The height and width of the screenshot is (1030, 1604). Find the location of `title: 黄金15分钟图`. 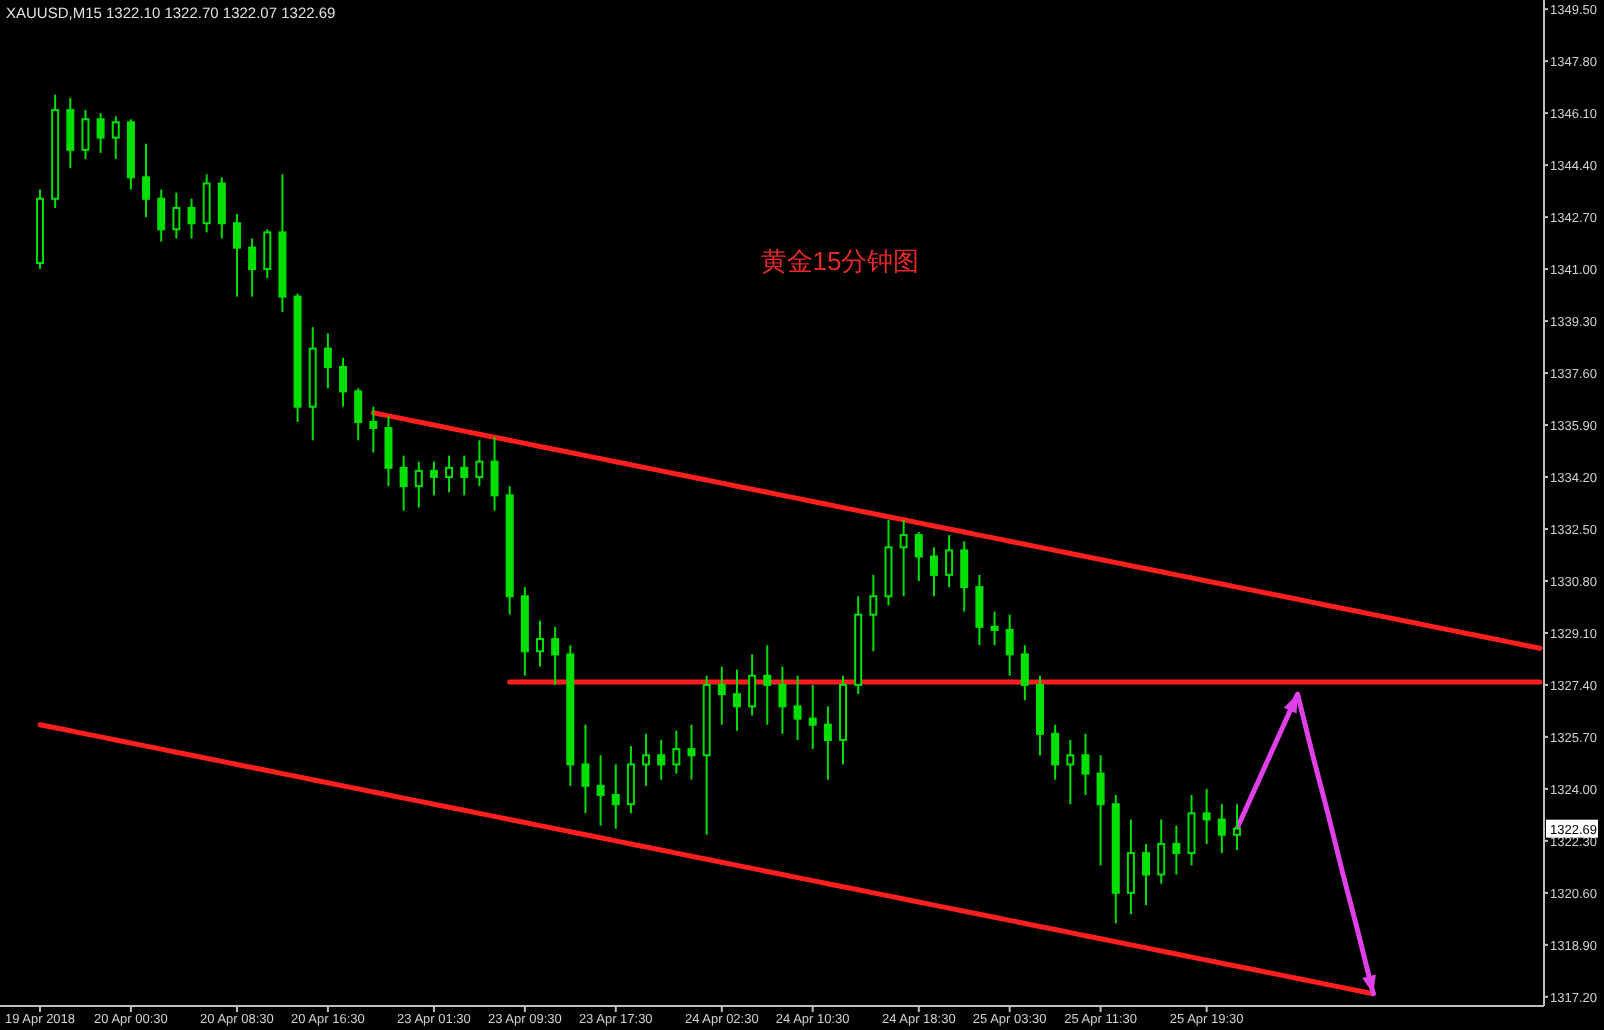

title: 黄金15分钟图 is located at coordinates (840, 261).